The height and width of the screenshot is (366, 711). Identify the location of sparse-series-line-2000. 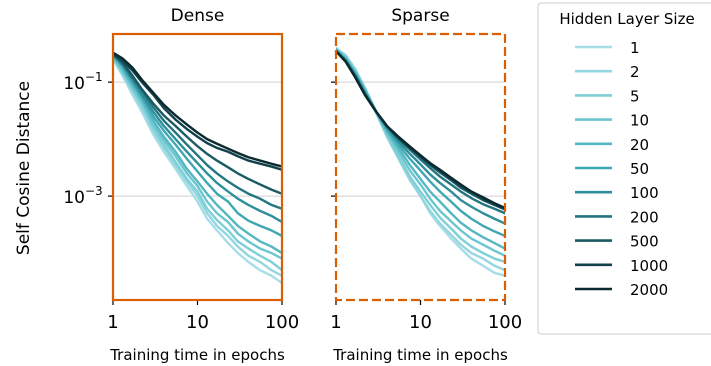
(420, 129).